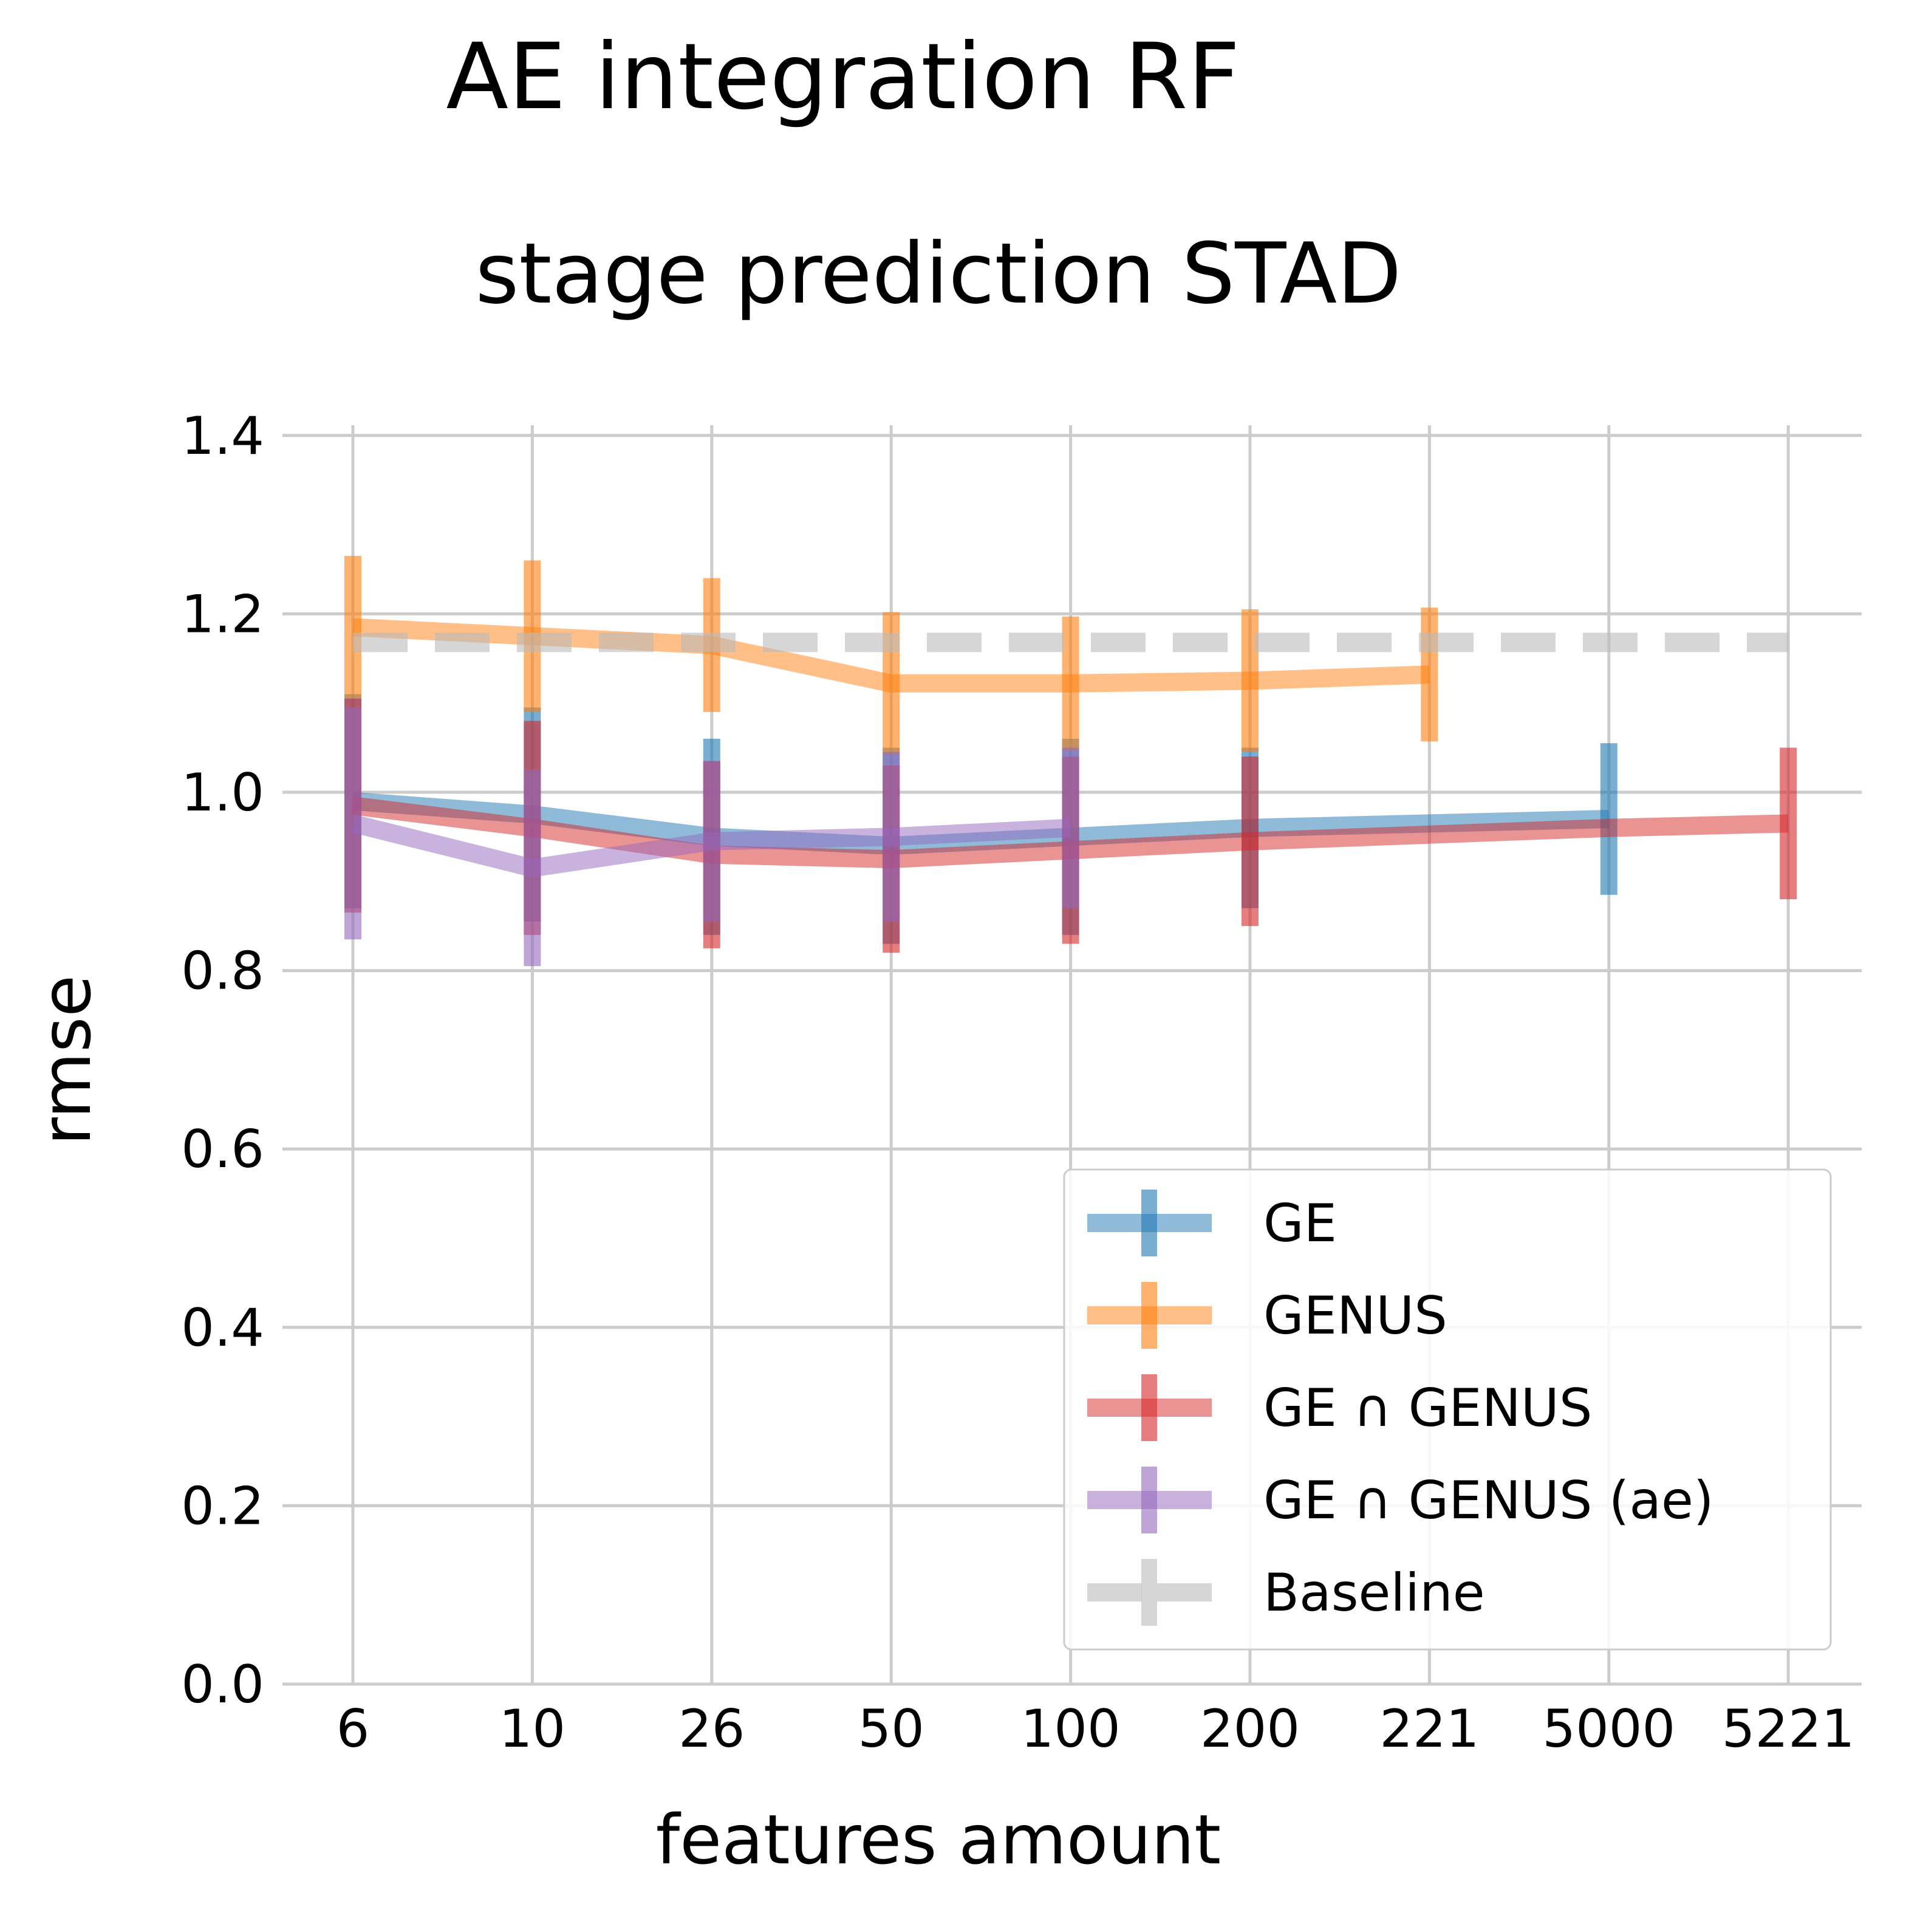 This screenshot has height=1932, width=1906. I want to click on y-tick-label: 1.0, so click(222, 792).